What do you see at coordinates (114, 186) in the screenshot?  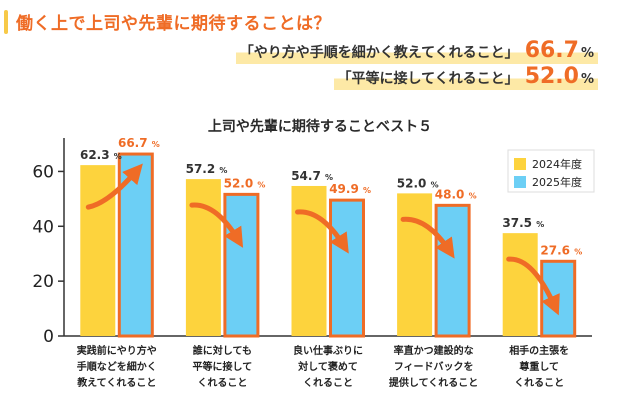 I see `trend-arrow-up` at bounding box center [114, 186].